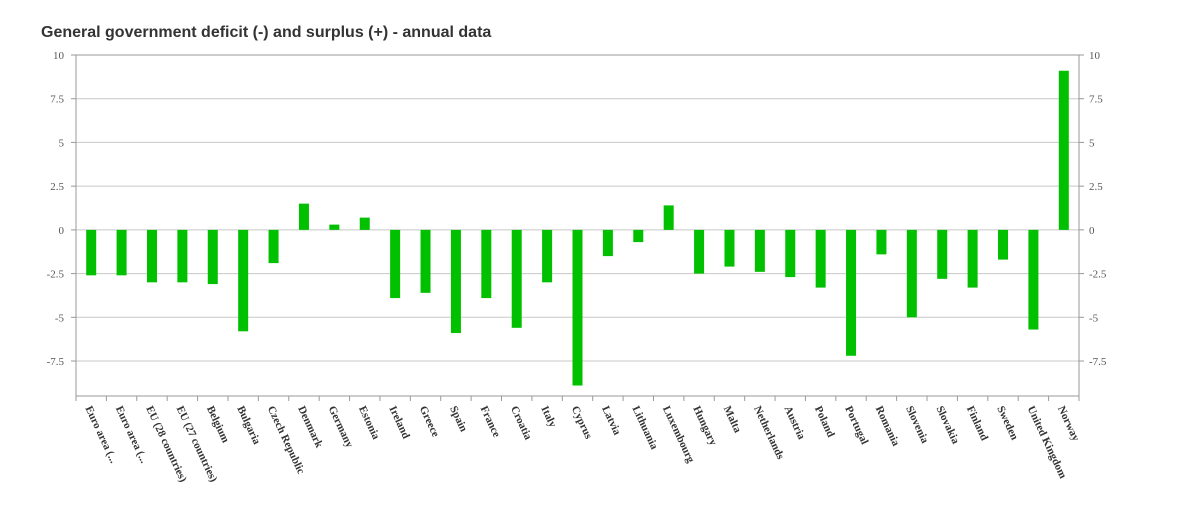 This screenshot has width=1192, height=510. What do you see at coordinates (548, 416) in the screenshot?
I see `category-label: Italy` at bounding box center [548, 416].